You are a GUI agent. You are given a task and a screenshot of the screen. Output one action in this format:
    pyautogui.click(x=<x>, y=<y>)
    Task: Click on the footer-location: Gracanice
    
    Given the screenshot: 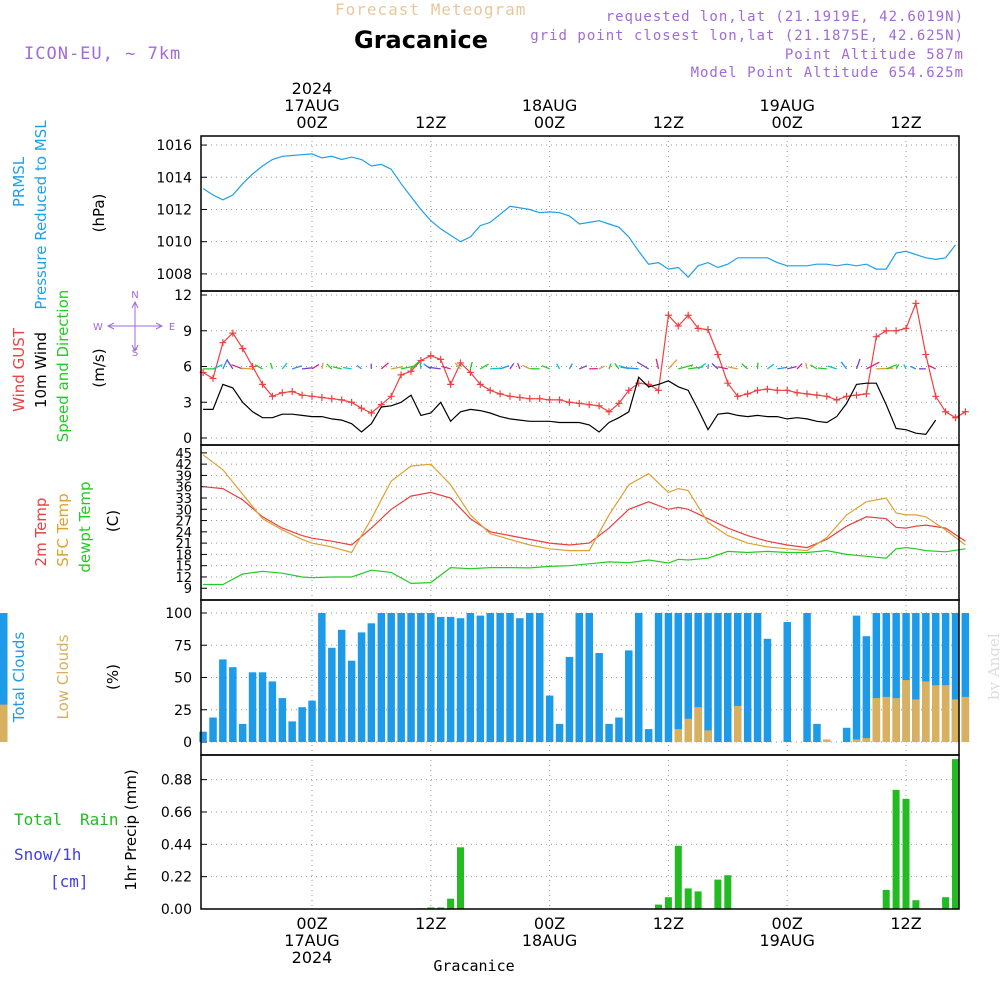 What is the action you would take?
    pyautogui.click(x=473, y=966)
    